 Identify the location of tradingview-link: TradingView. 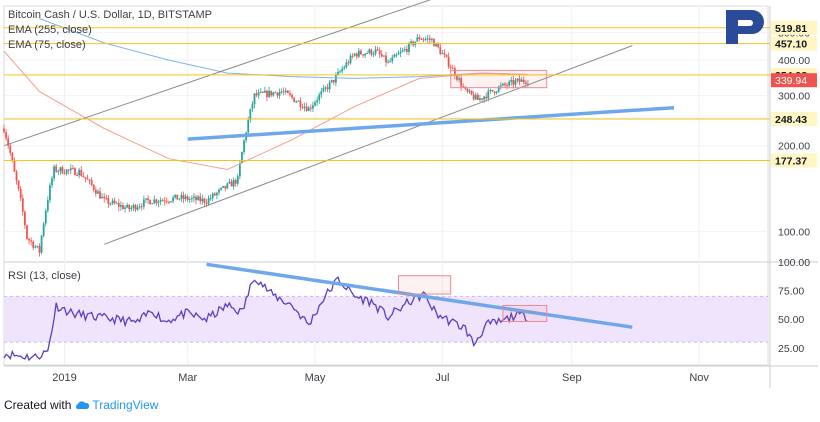
(116, 405).